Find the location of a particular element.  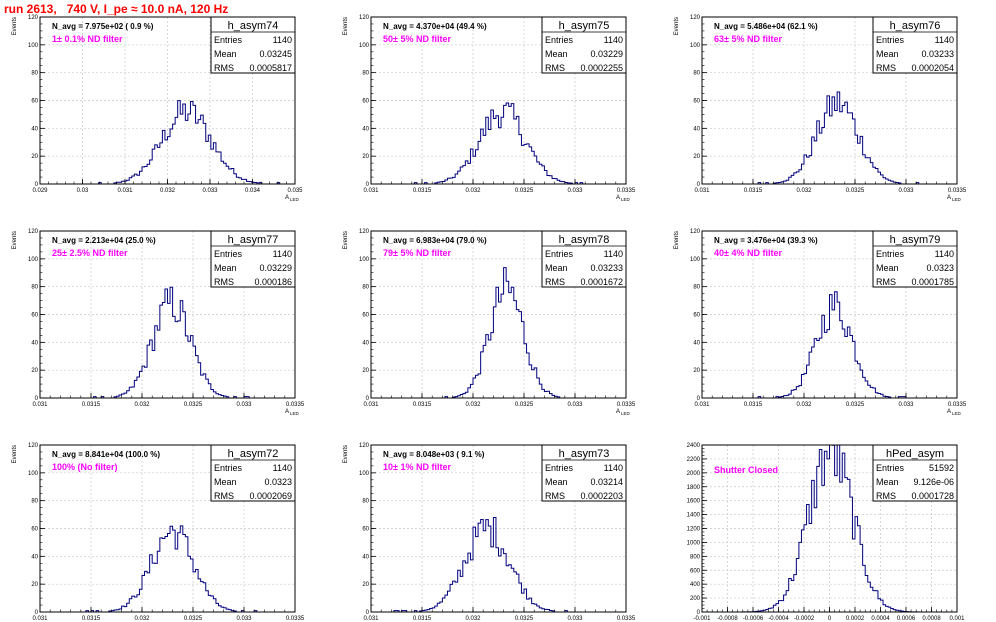

x-tick-label: 0.0008 is located at coordinates (931, 619).